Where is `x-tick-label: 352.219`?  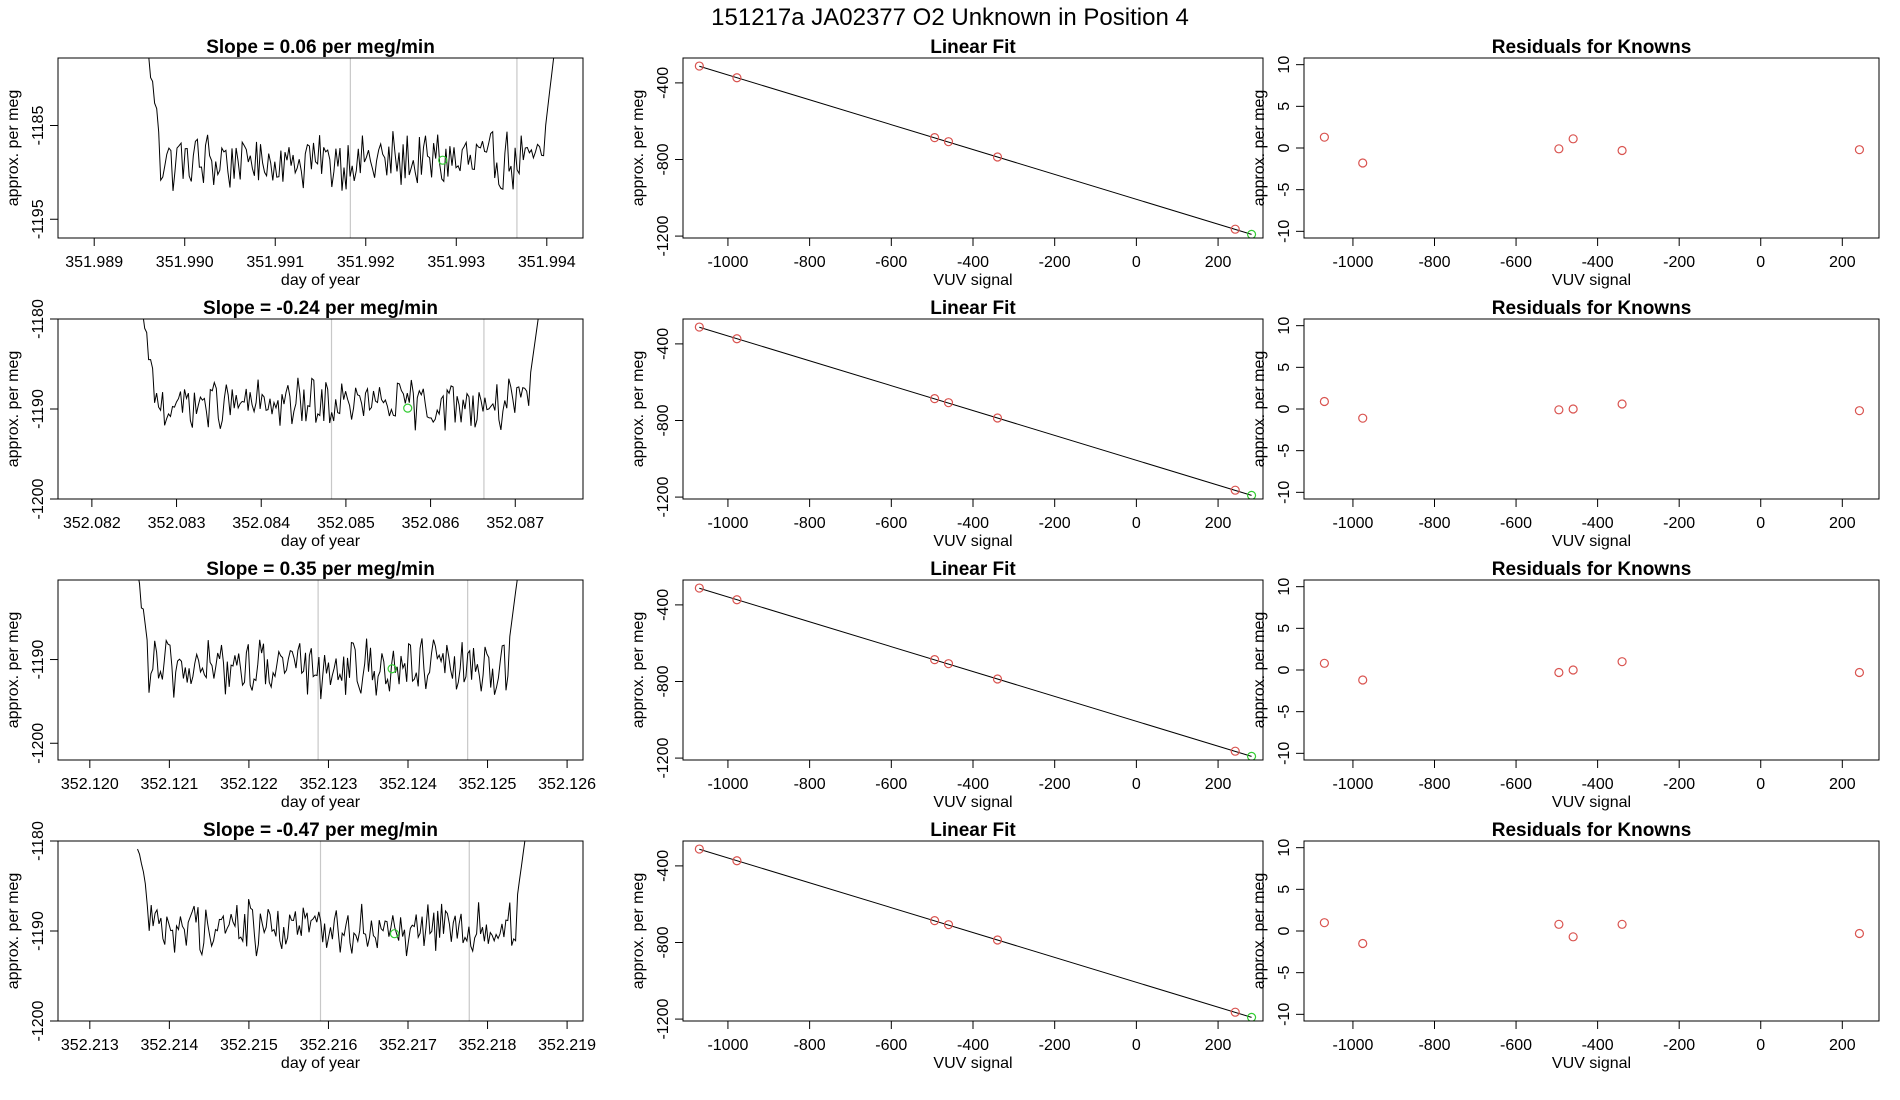
x-tick-label: 352.219 is located at coordinates (567, 1045).